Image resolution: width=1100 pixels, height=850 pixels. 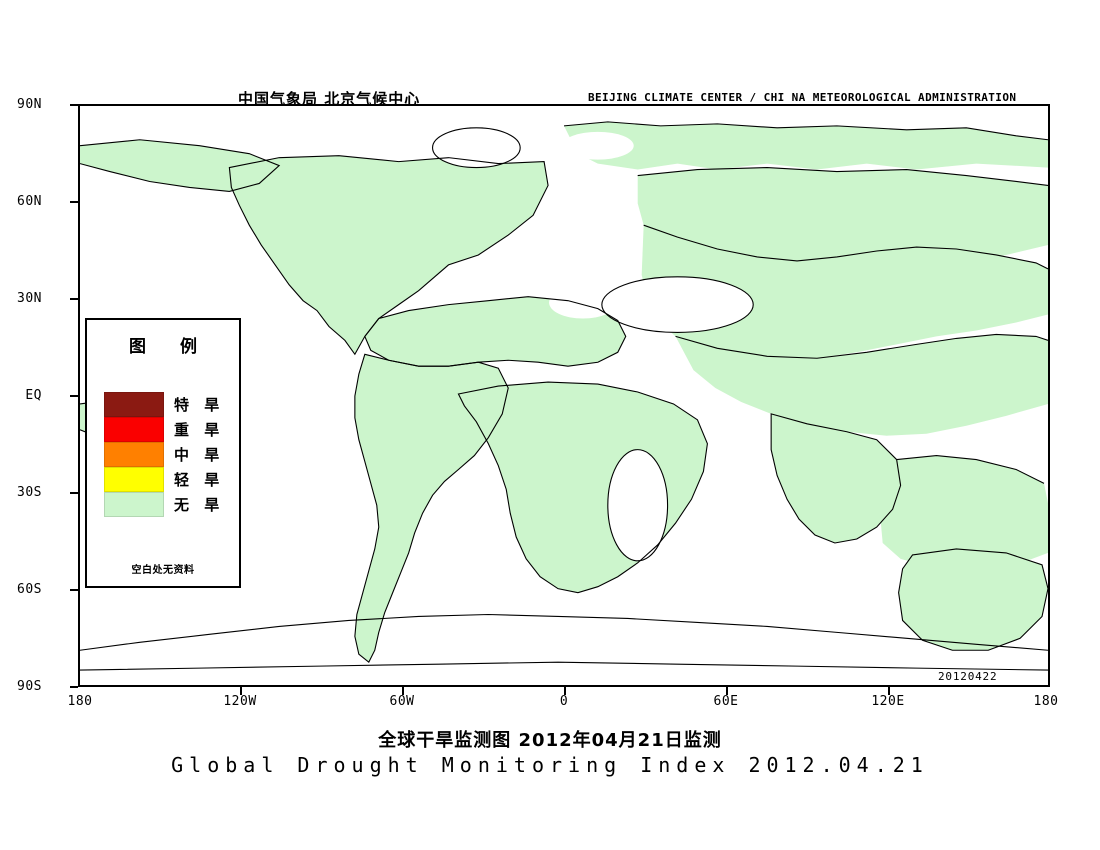 What do you see at coordinates (29, 298) in the screenshot?
I see `y-axis-label-30n: 30N` at bounding box center [29, 298].